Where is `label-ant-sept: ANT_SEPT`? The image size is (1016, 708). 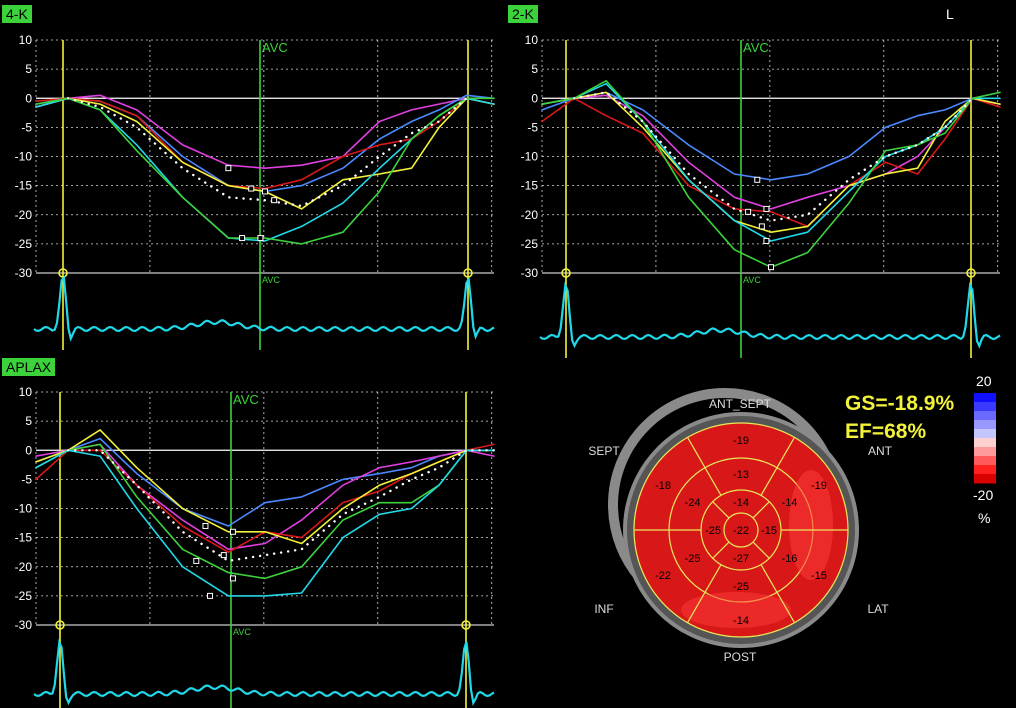
label-ant-sept: ANT_SEPT is located at coordinates (740, 404).